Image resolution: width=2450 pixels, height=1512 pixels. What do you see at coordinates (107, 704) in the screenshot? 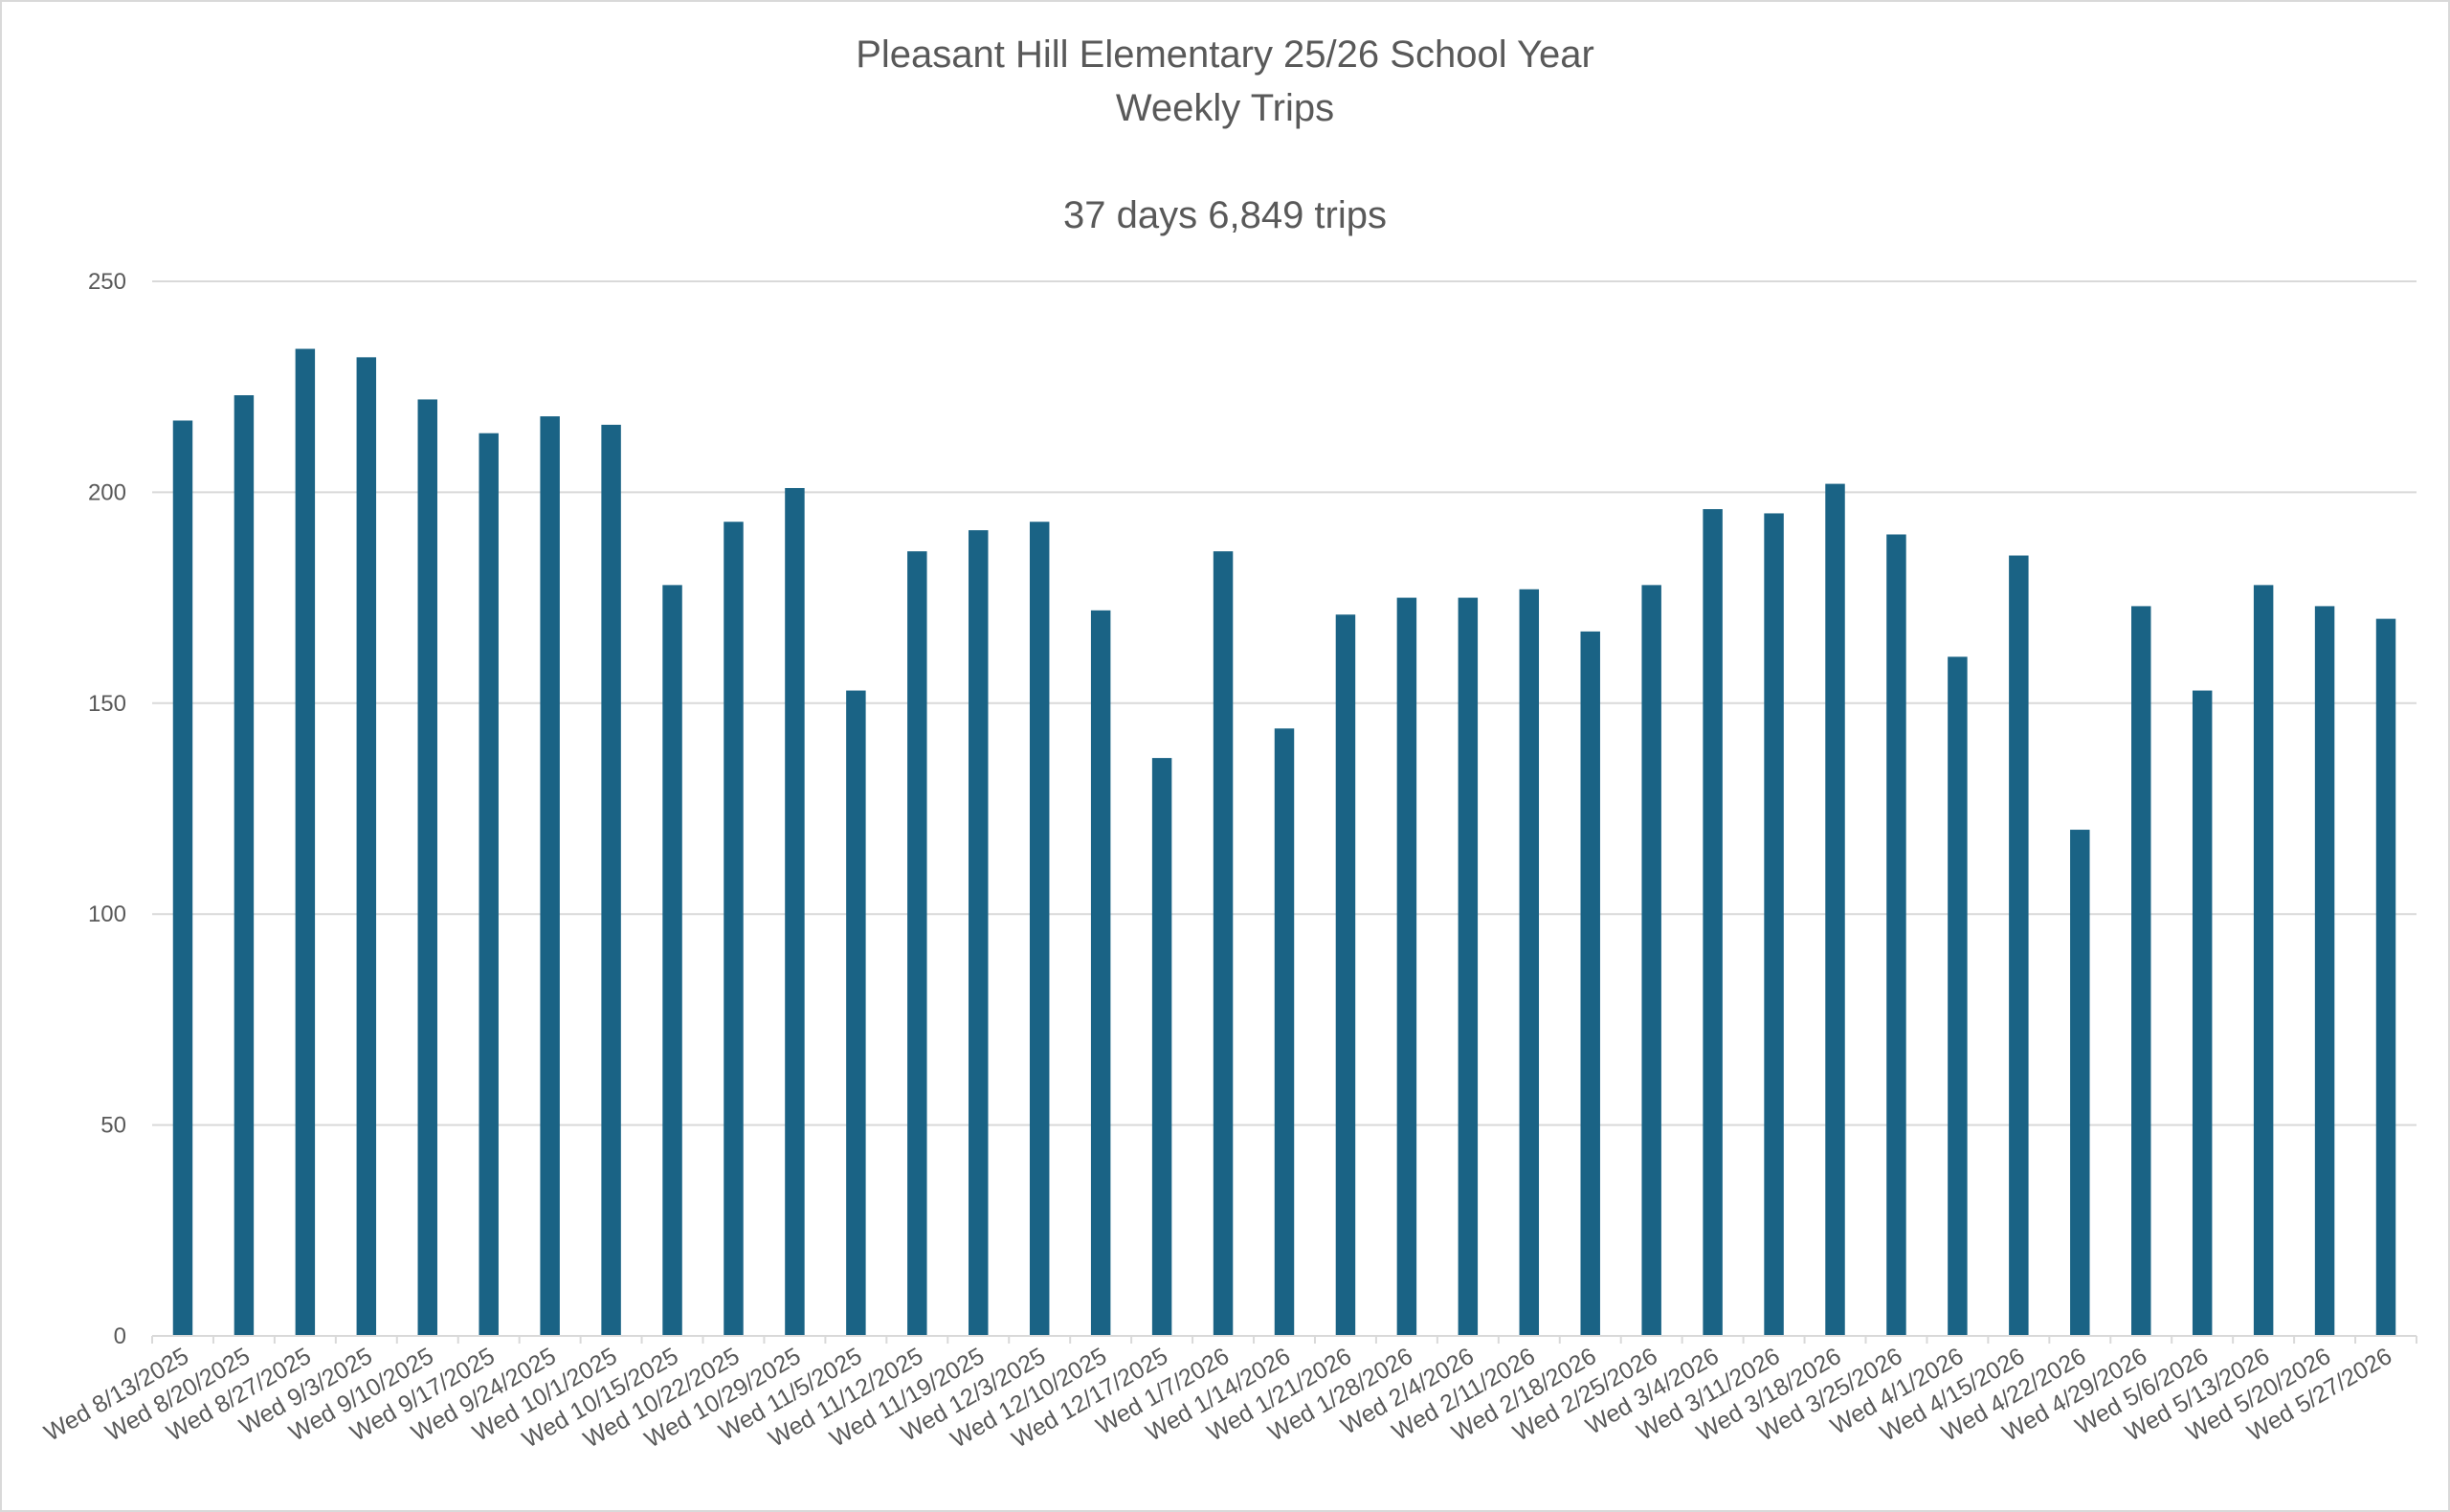
I see `y-tick-label: 150` at bounding box center [107, 704].